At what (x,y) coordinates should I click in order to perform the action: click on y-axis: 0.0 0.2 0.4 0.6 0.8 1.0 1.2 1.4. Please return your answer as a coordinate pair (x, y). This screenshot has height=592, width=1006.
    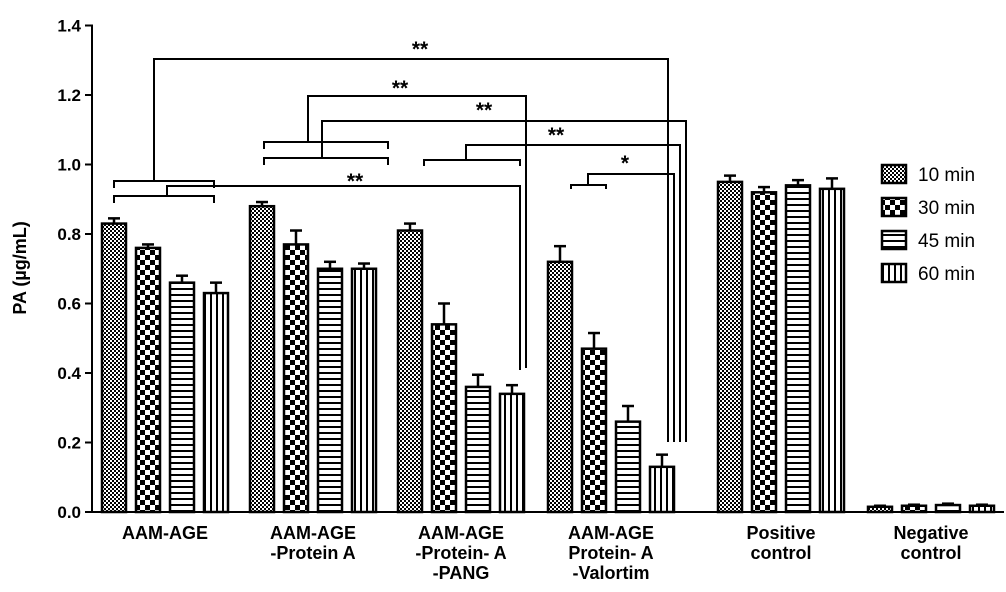
    Looking at the image, I should click on (75, 269).